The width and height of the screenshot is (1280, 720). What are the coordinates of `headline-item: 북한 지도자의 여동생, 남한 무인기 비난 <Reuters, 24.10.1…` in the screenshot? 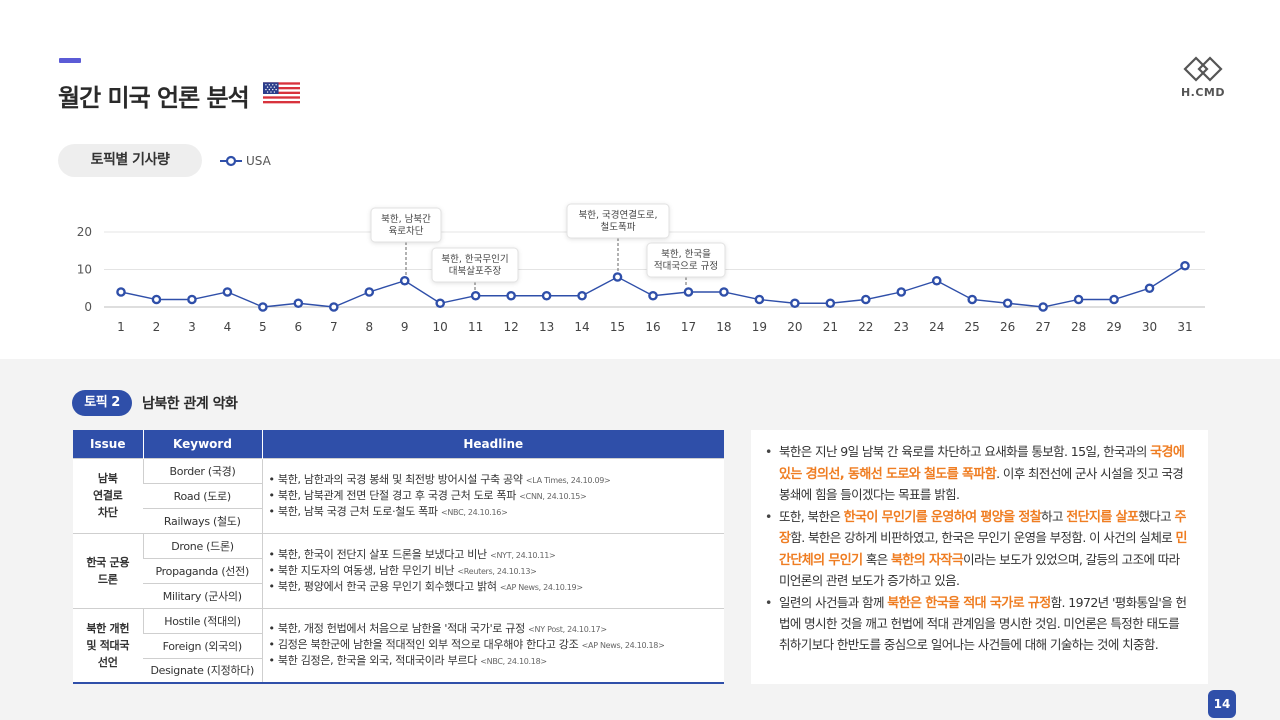 It's located at (497, 571).